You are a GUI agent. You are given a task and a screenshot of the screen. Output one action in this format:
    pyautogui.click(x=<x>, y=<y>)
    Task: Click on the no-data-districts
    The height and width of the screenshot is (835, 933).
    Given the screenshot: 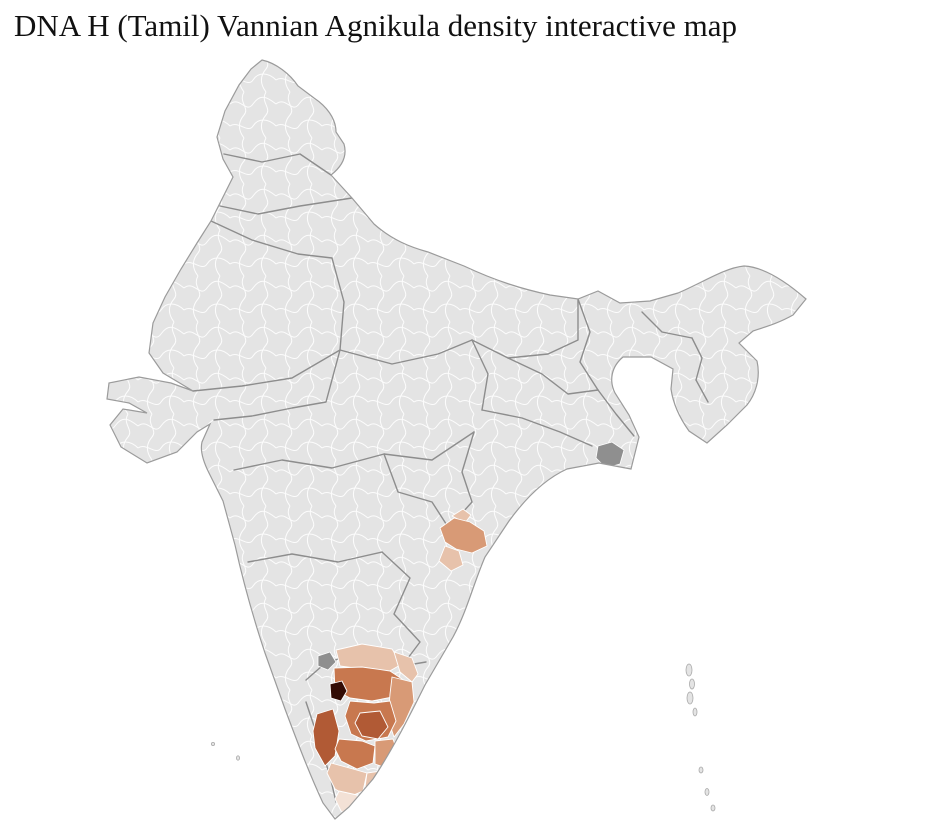 What is the action you would take?
    pyautogui.click(x=471, y=556)
    